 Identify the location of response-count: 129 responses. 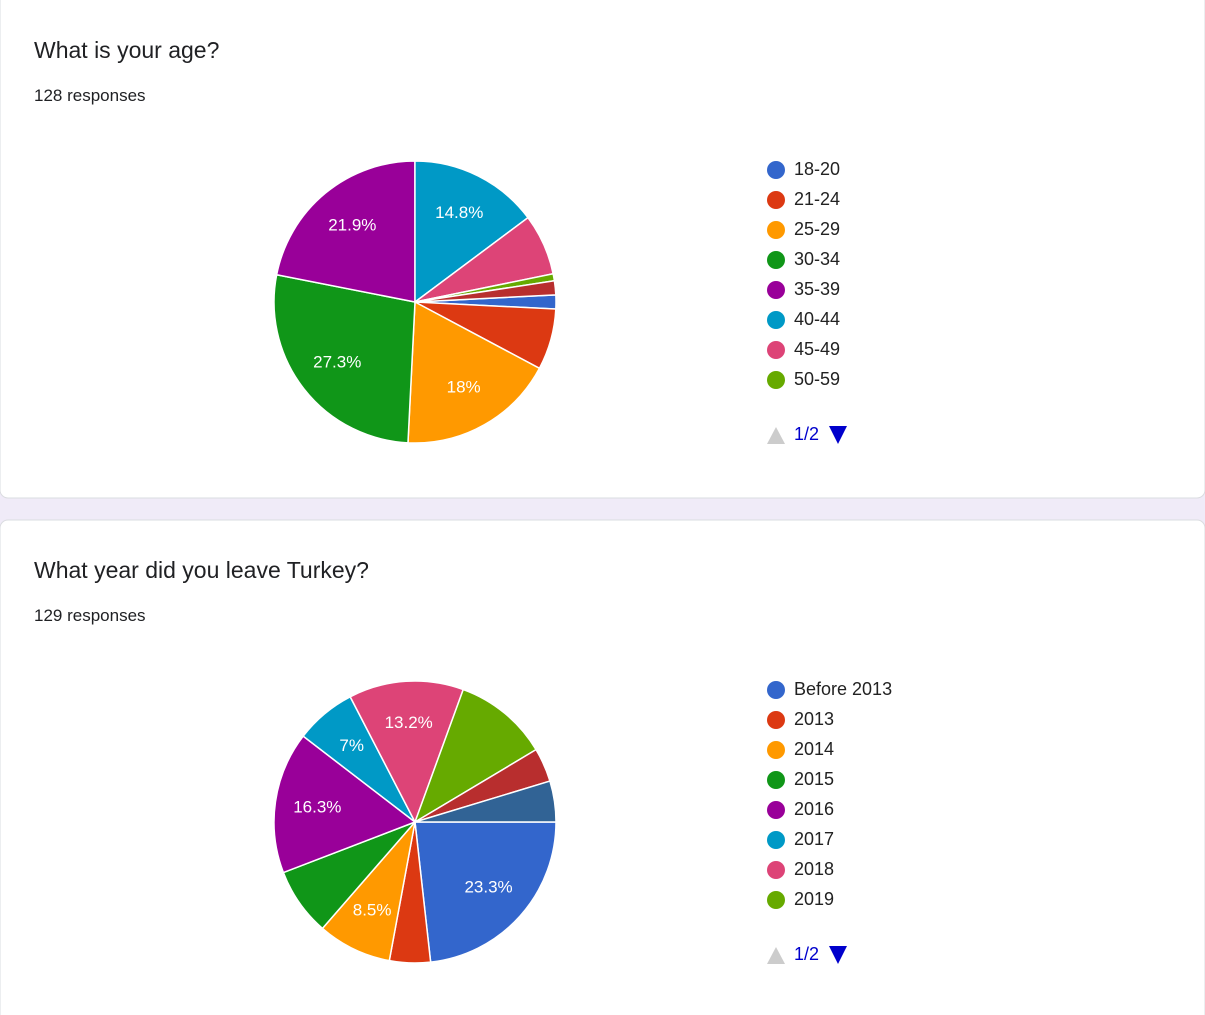
(90, 615).